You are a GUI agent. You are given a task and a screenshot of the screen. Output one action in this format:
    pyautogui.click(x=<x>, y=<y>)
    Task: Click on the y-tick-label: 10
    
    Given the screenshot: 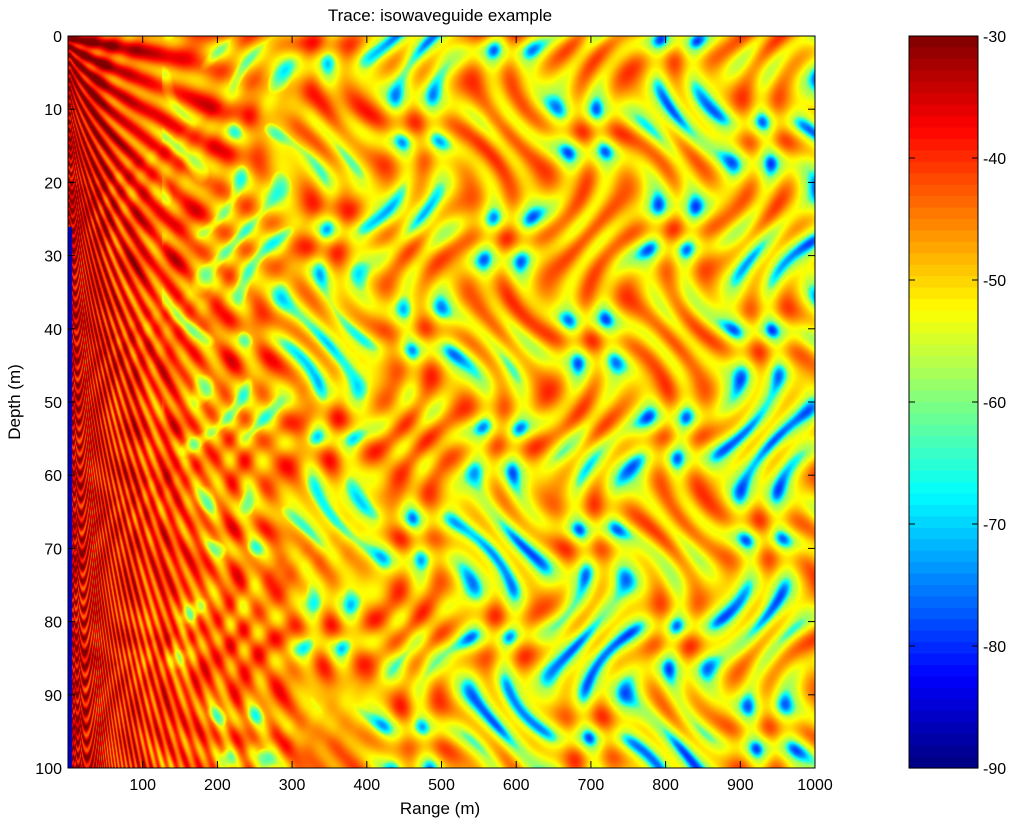 What is the action you would take?
    pyautogui.click(x=53, y=110)
    